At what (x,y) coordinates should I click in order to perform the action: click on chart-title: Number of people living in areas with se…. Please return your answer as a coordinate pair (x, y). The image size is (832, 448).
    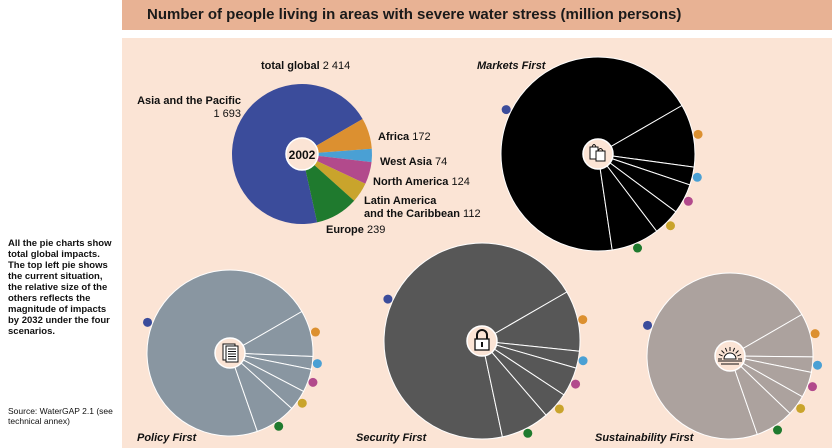
    Looking at the image, I should click on (414, 14).